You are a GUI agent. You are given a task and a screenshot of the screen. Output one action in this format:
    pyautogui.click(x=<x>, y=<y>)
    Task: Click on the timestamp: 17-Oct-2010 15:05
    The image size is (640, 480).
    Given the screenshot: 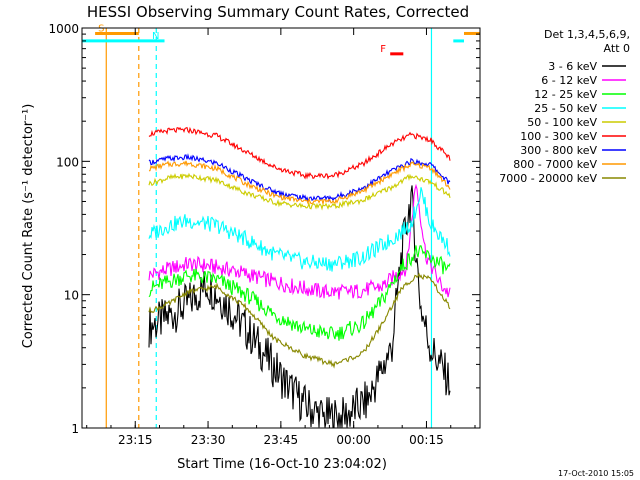 What is the action you would take?
    pyautogui.click(x=596, y=473)
    